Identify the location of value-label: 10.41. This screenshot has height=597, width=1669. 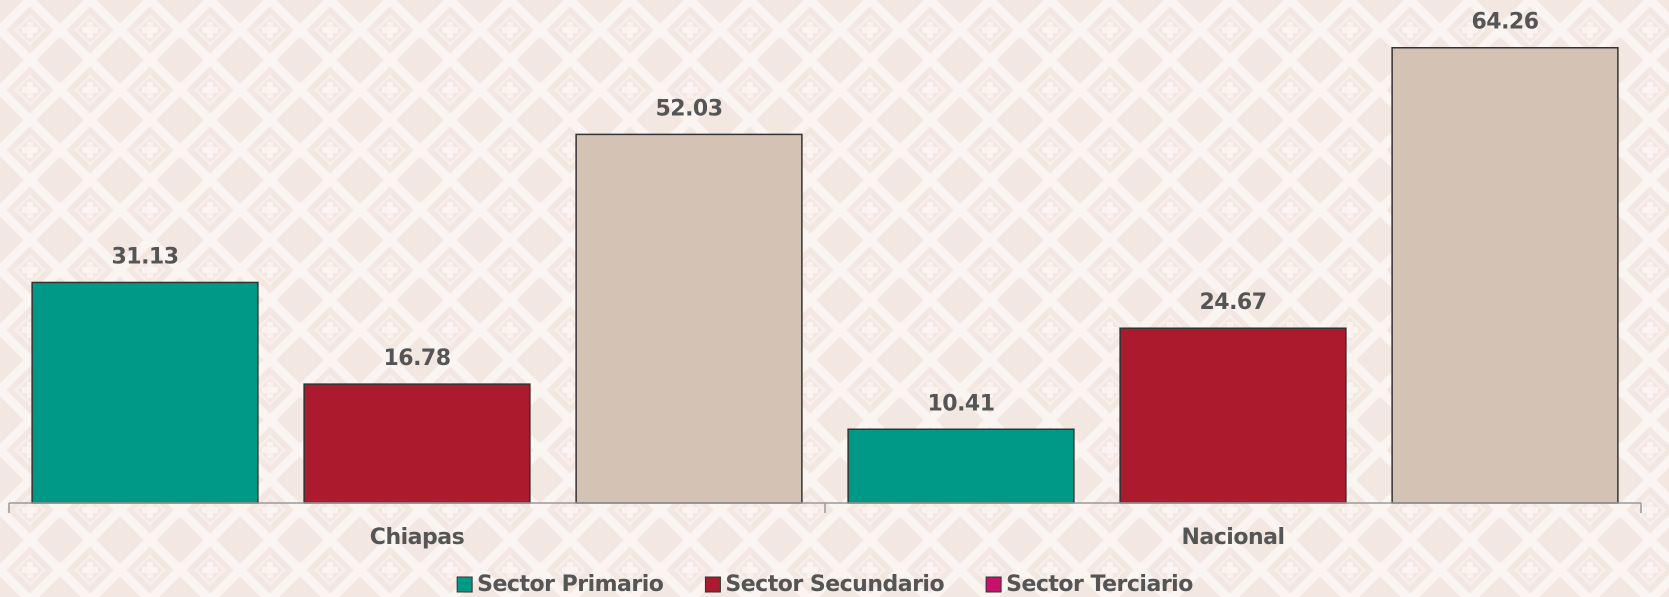
(960, 403).